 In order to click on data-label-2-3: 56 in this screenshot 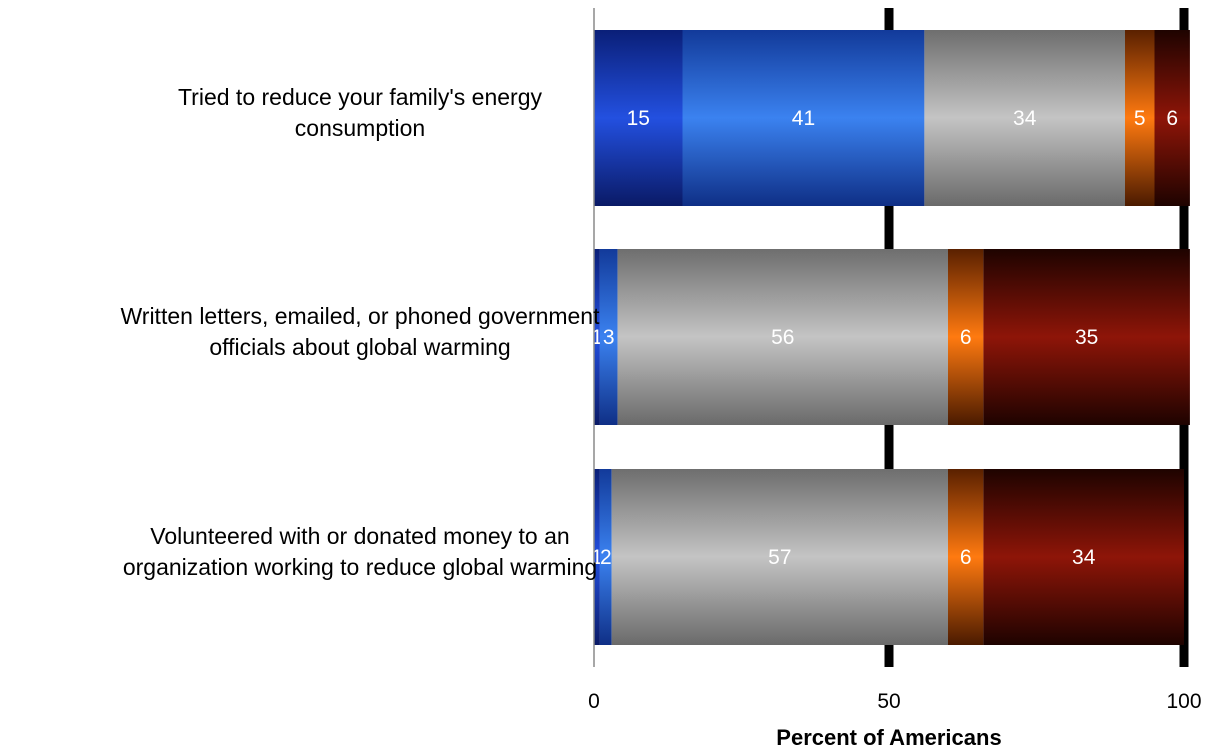, I will do `click(782, 337)`.